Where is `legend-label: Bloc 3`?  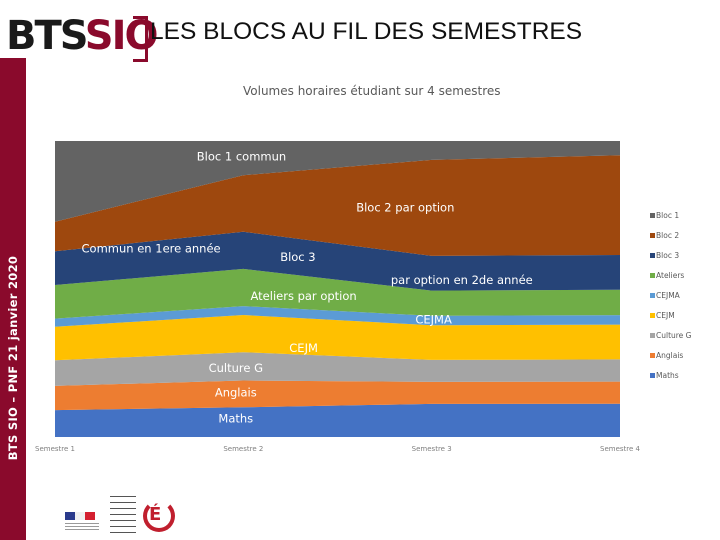 legend-label: Bloc 3 is located at coordinates (668, 255).